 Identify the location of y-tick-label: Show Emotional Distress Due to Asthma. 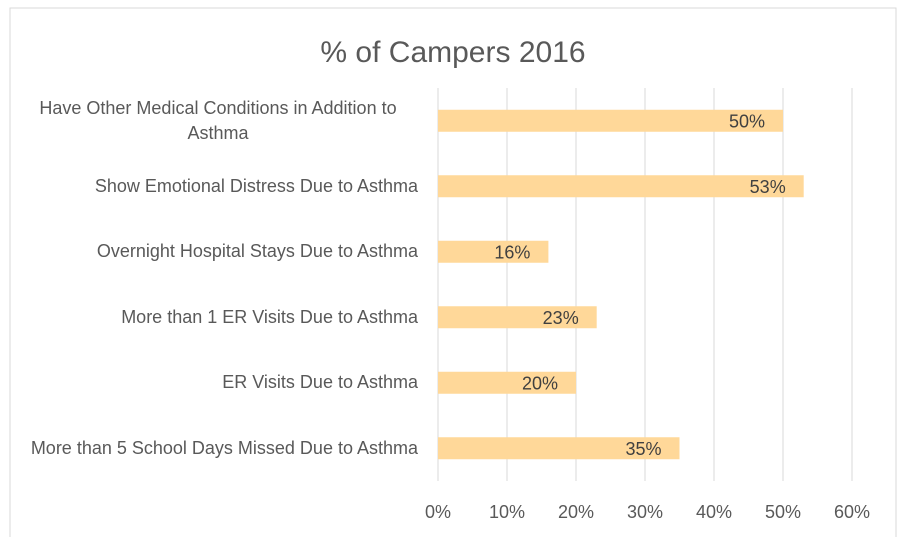
(214, 186).